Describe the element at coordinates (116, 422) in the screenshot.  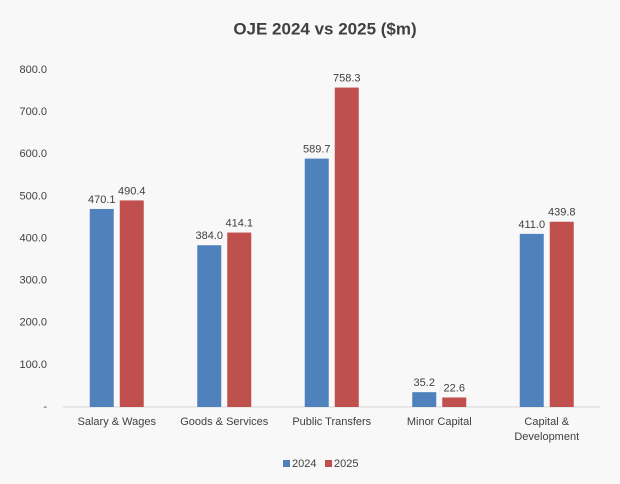
I see `x-tick-label: Salary & Wages` at that location.